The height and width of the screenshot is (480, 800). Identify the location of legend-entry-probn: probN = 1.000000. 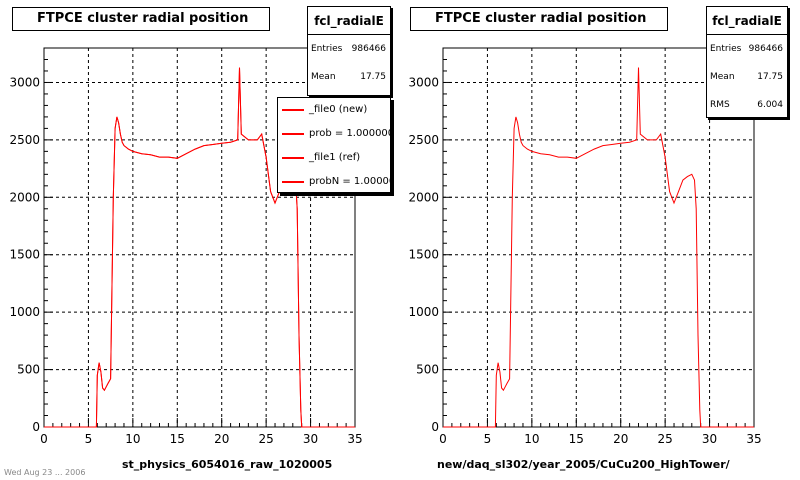
(334, 181).